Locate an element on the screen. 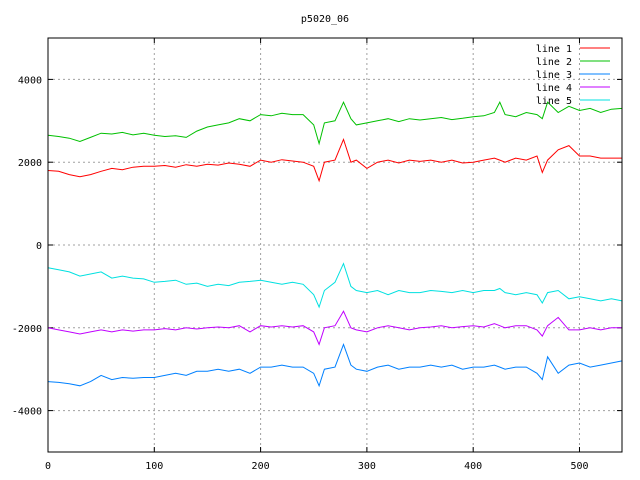 This screenshot has height=480, width=640. y-tick-label: 2000 is located at coordinates (30, 163).